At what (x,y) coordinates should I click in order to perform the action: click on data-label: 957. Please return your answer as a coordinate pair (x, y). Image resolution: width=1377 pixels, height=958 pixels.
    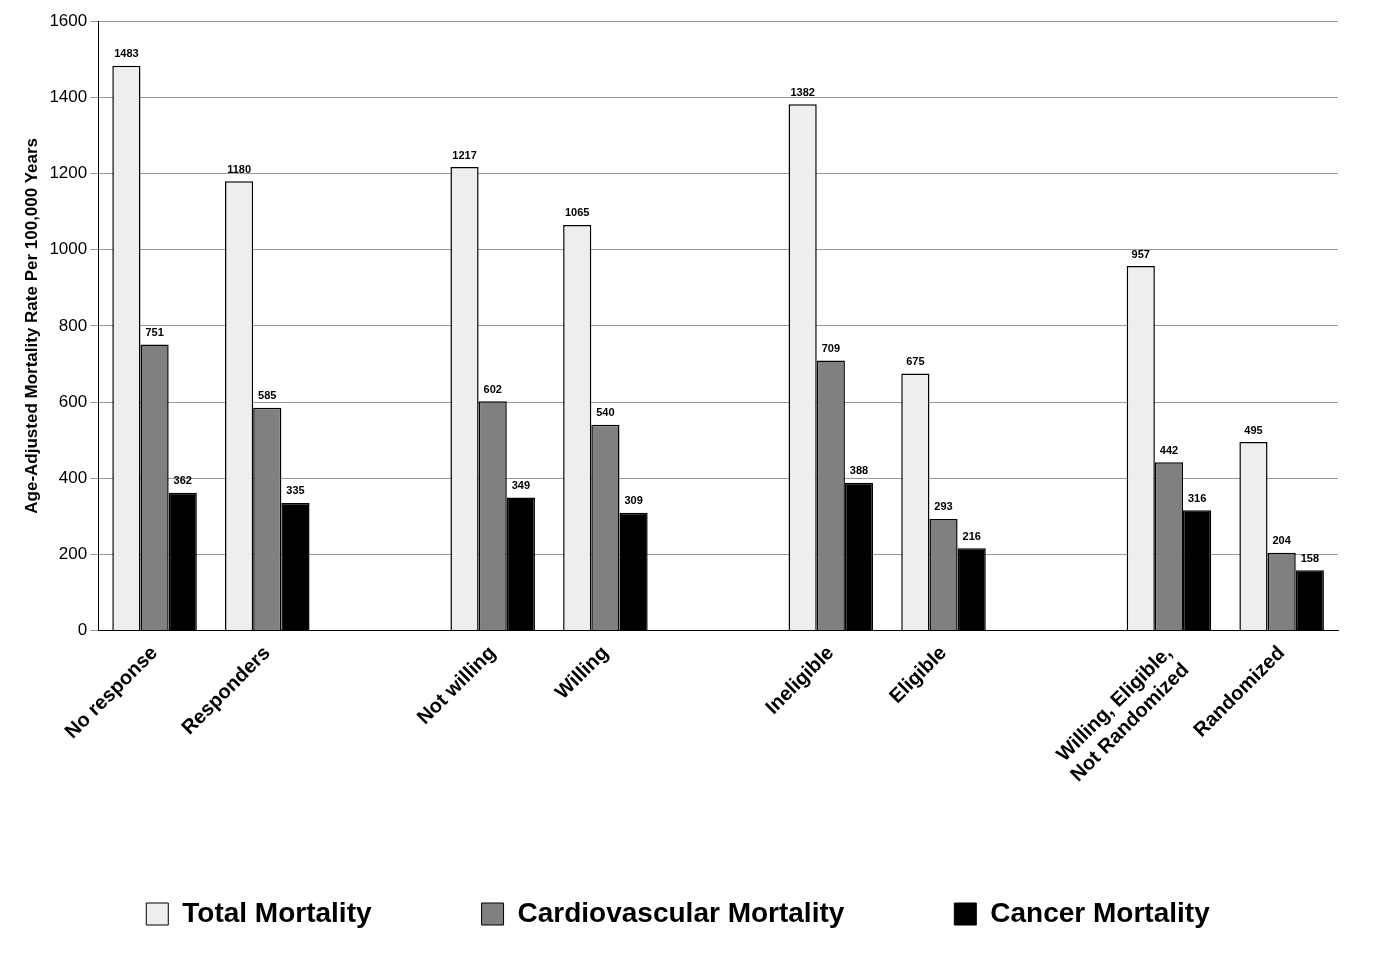
    Looking at the image, I should click on (1140, 253).